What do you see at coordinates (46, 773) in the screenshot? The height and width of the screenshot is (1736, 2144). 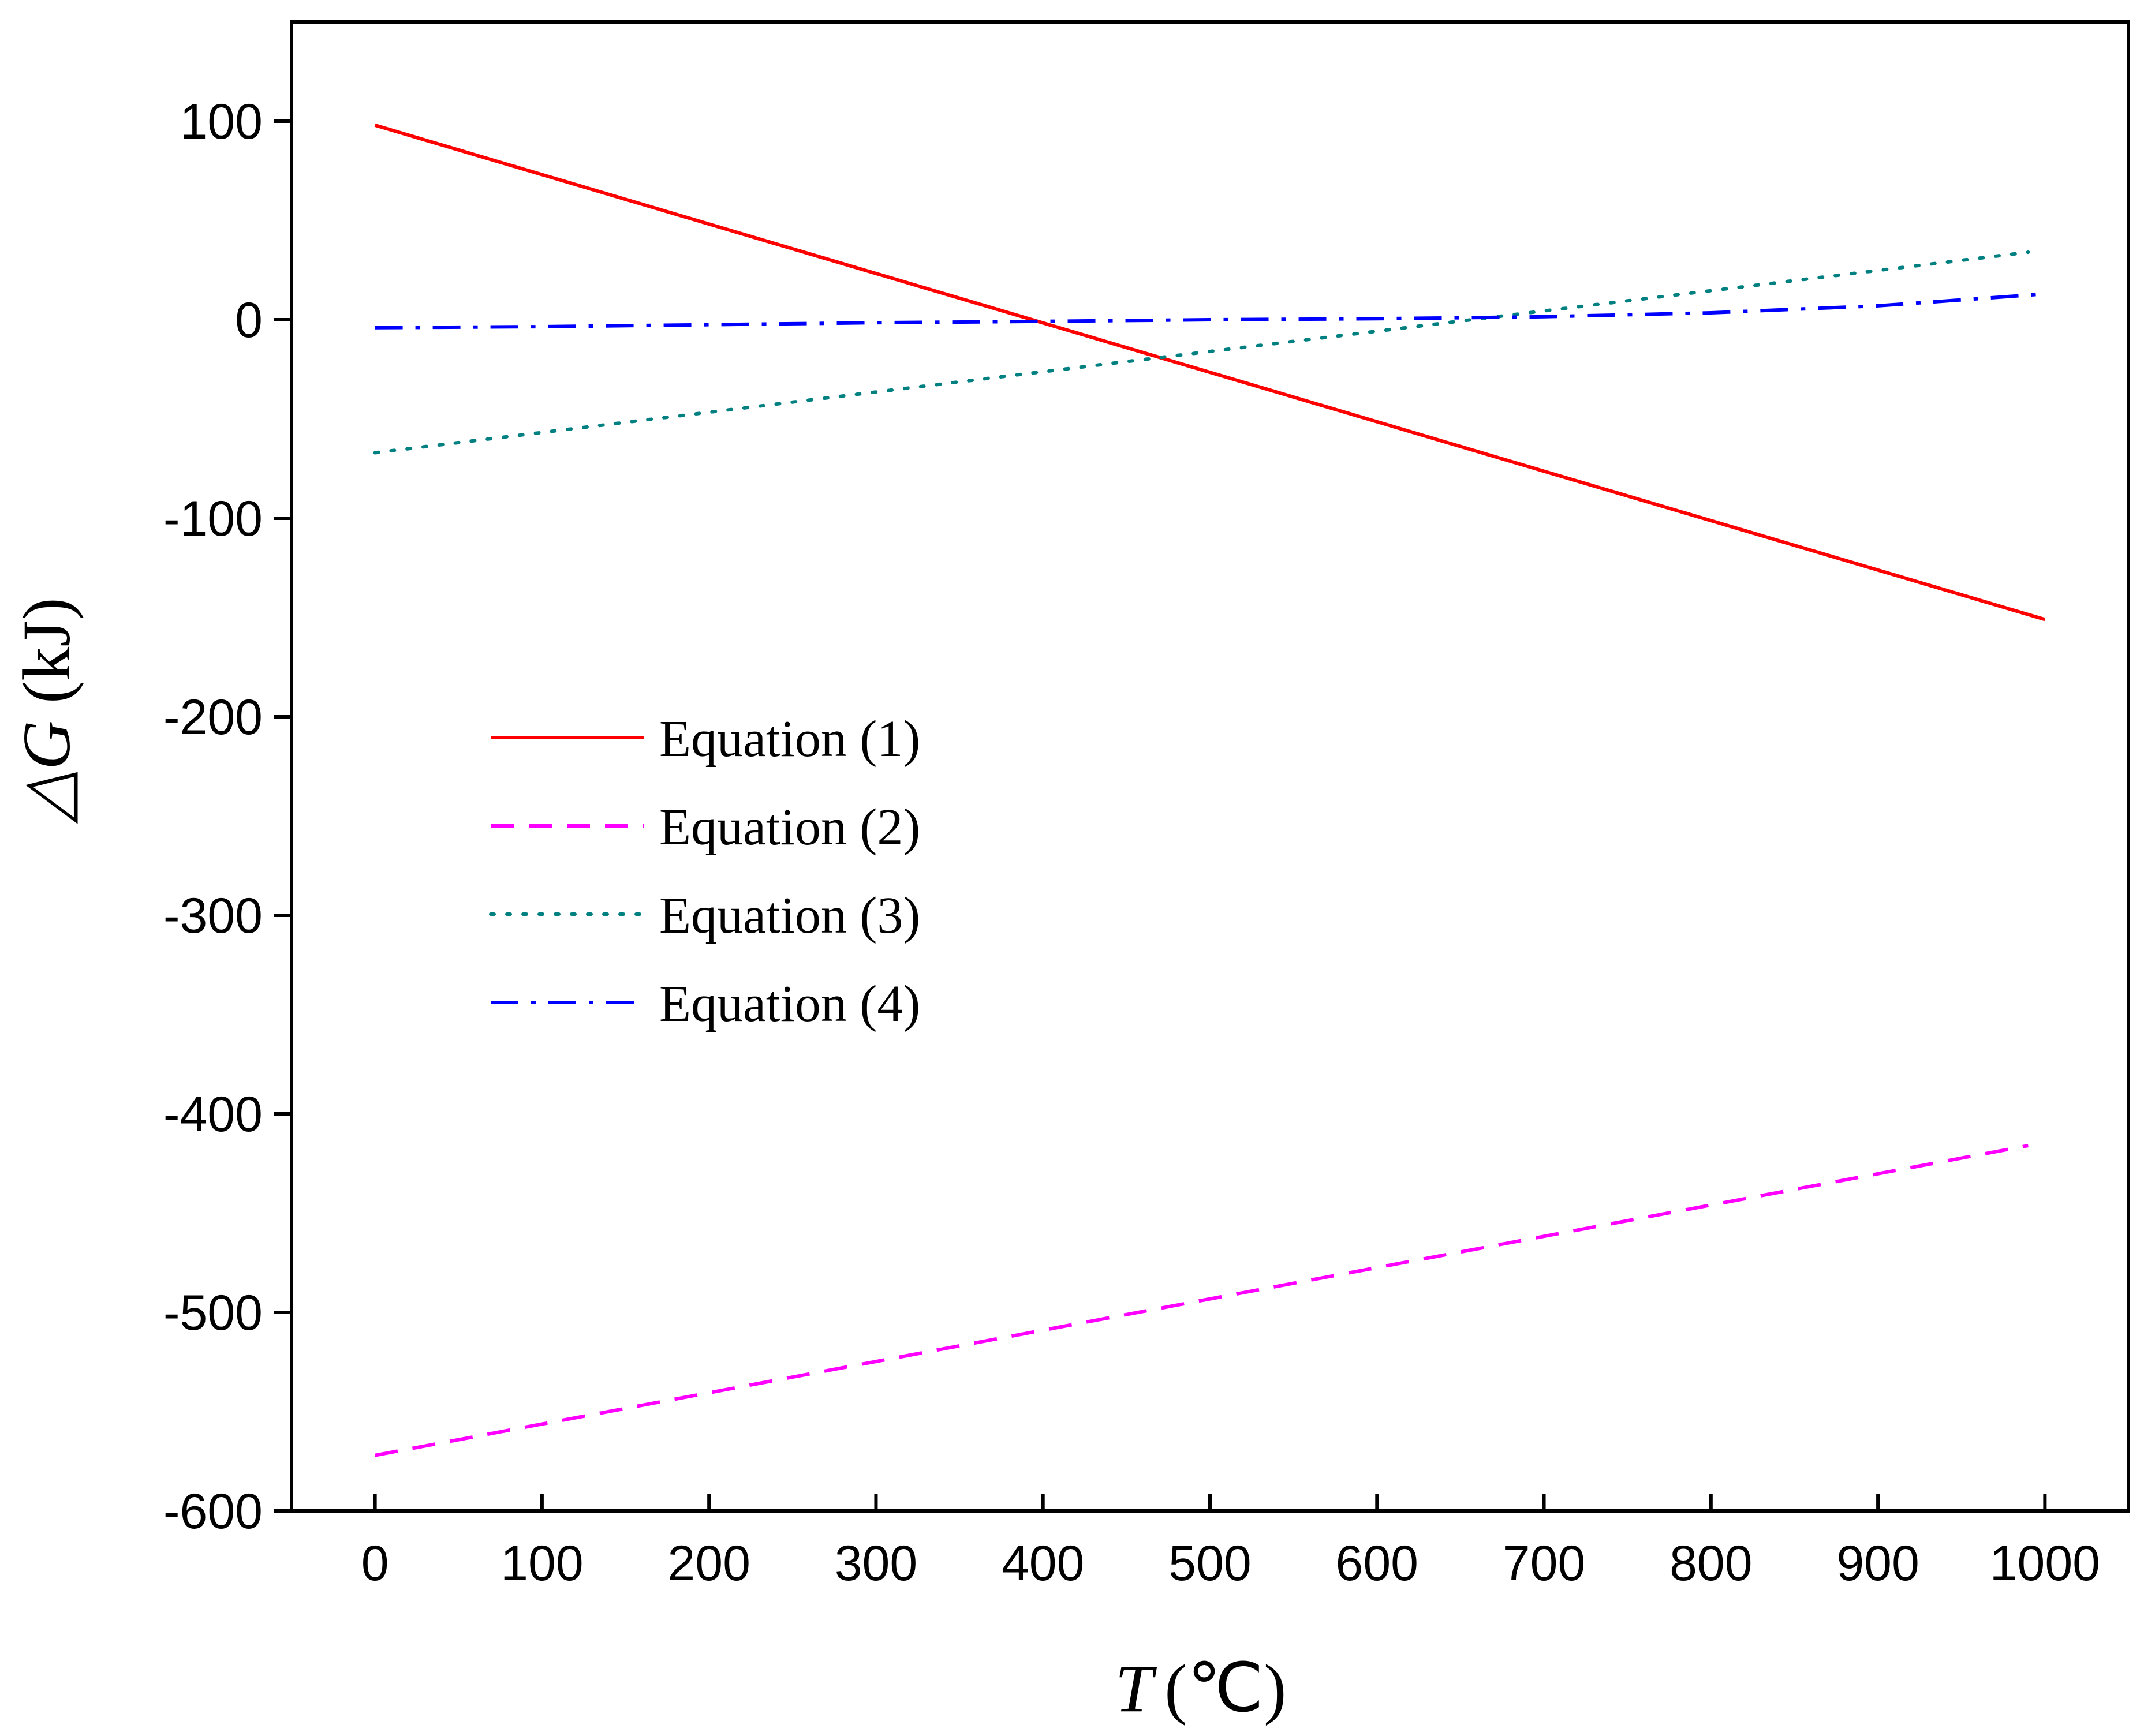 I see `y-axis-title-var: △G` at bounding box center [46, 773].